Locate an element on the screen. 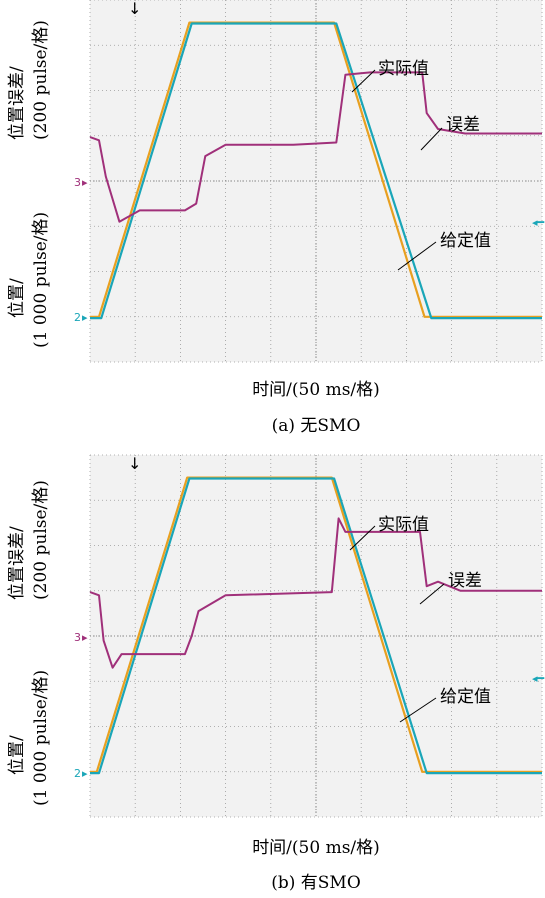 Image resolution: width=545 pixels, height=898 pixels. ylabel-upper-b-line2: (200 pulse/格) is located at coordinates (41, 540).